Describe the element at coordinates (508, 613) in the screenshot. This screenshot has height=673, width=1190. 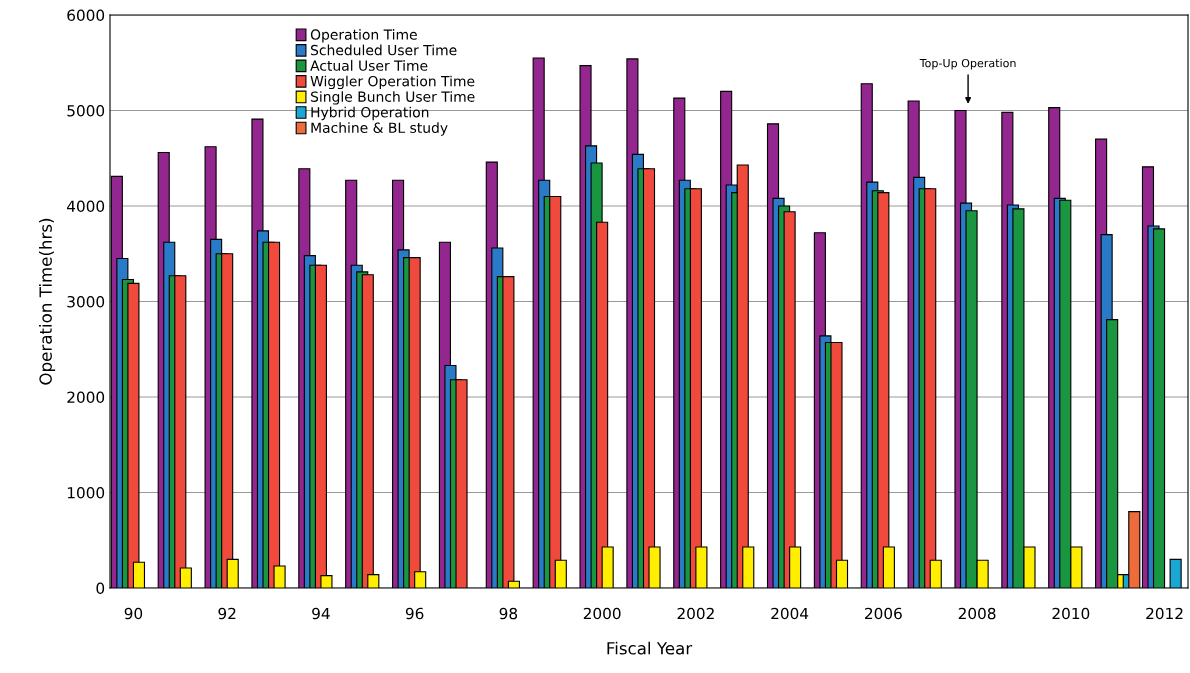
I see `x-tick-label: 98` at that location.